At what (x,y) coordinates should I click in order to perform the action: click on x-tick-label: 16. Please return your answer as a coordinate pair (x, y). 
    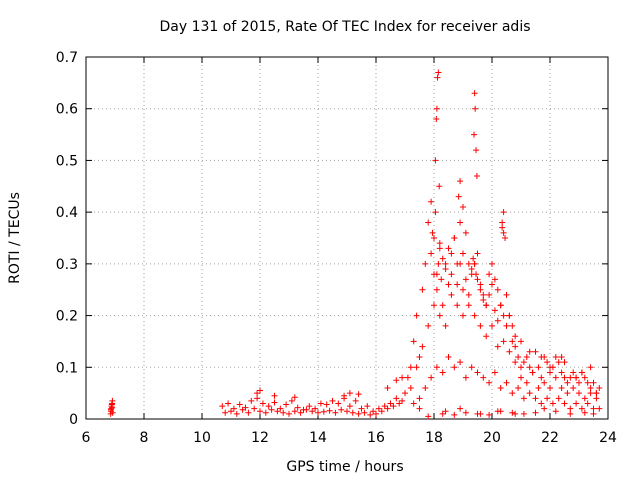
    Looking at the image, I should click on (376, 438).